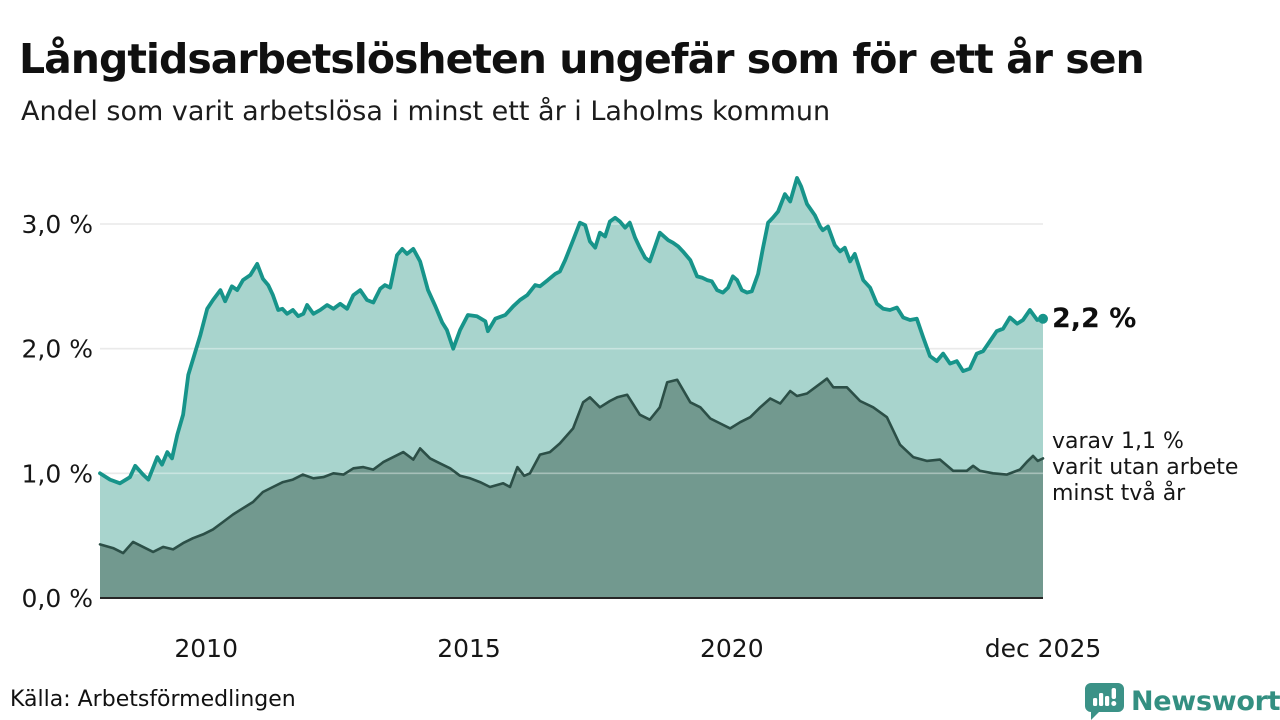  I want to click on newsworthy-logo-text: Newsworthy, so click(1205, 701).